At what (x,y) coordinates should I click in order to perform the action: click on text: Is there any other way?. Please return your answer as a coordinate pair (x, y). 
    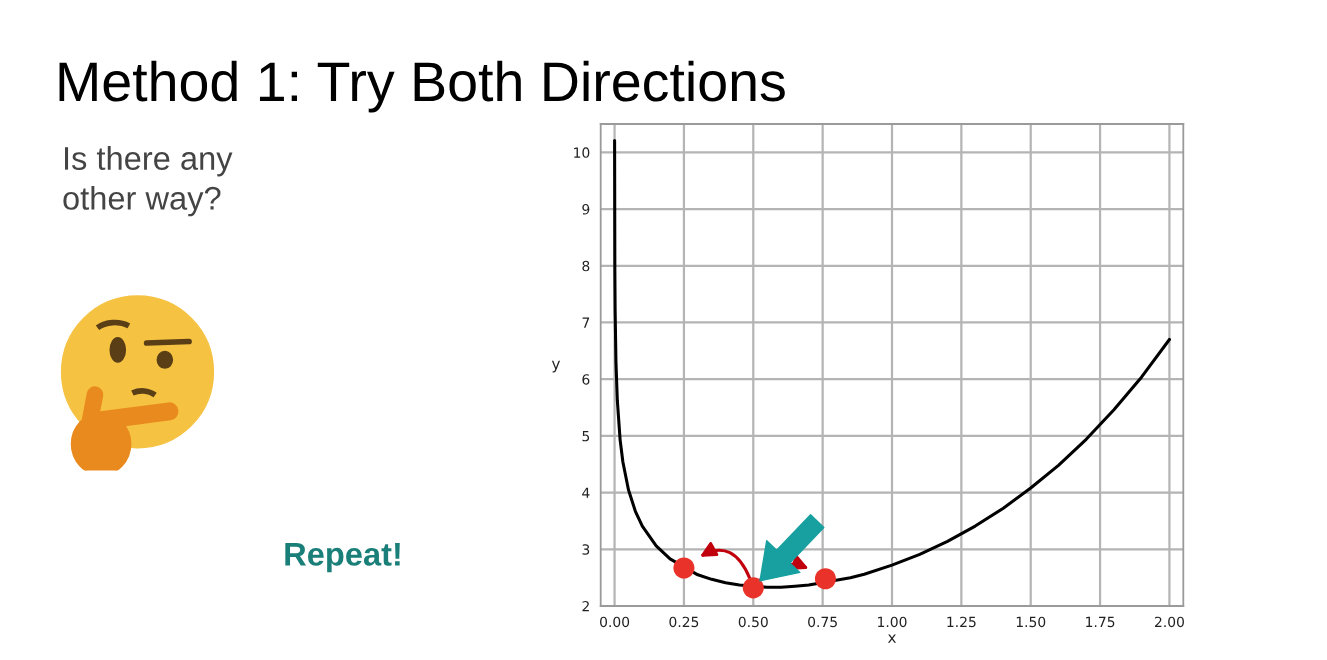
    Looking at the image, I should click on (148, 181).